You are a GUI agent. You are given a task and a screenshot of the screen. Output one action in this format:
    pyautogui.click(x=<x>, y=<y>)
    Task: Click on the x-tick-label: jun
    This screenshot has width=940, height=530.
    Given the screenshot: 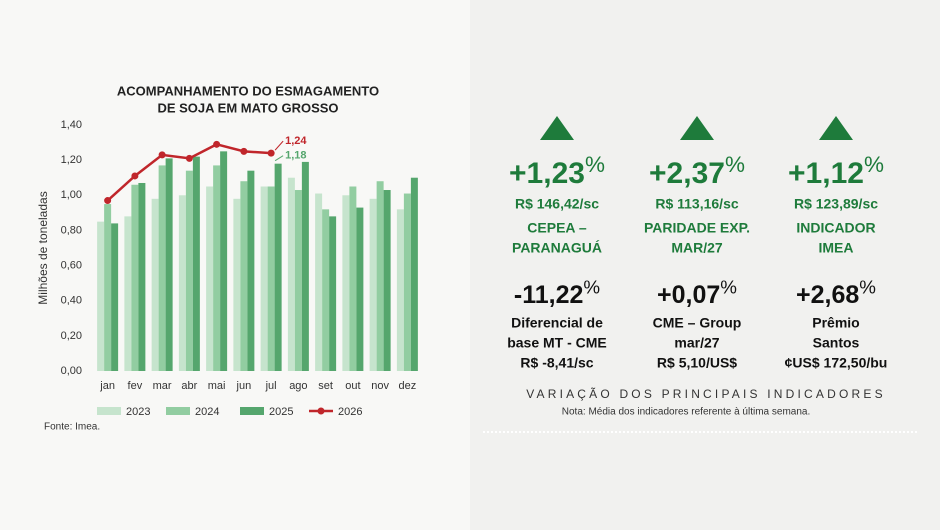 What is the action you would take?
    pyautogui.click(x=244, y=386)
    